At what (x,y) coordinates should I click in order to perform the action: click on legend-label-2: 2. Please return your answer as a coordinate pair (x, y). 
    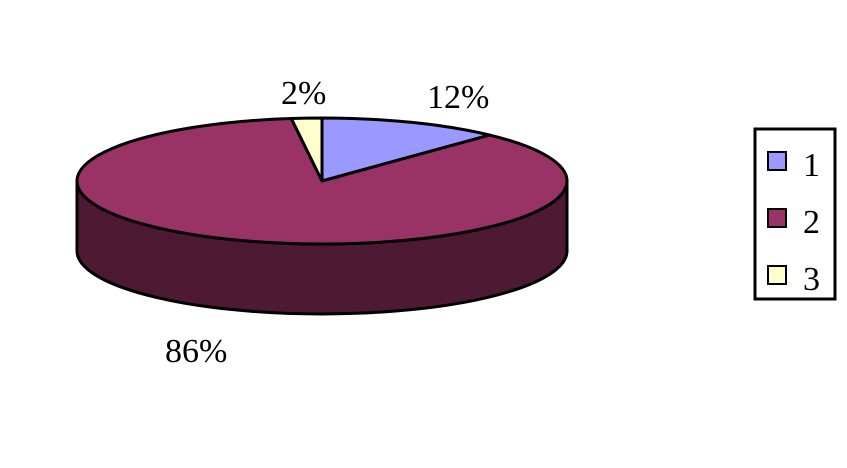
    Looking at the image, I should click on (811, 222).